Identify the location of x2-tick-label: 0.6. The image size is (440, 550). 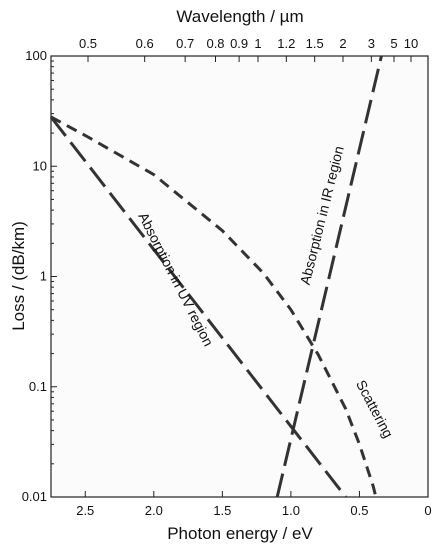
(145, 43).